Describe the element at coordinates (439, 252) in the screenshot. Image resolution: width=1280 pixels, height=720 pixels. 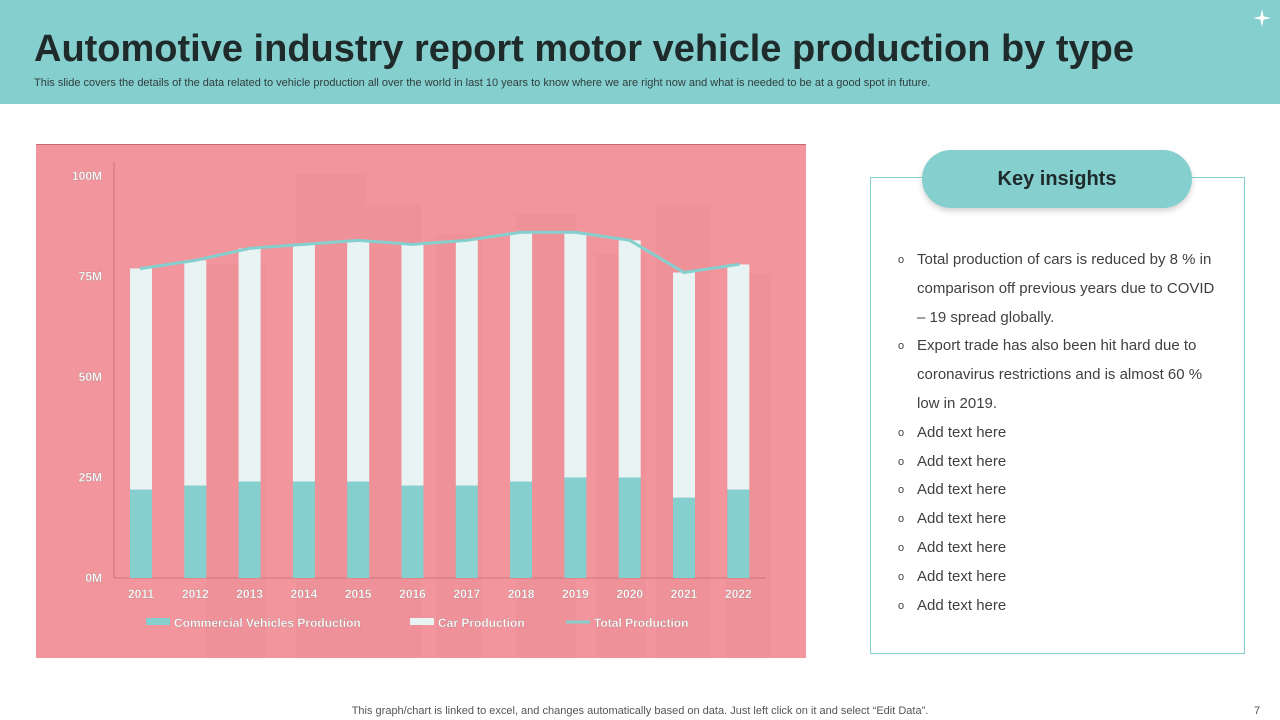
I see `total-production-line` at that location.